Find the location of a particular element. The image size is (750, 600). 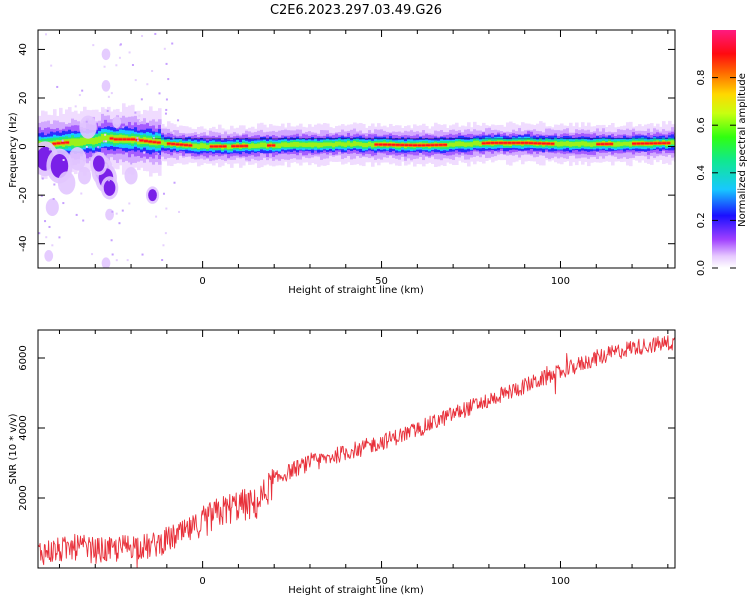

y-tick-label: 6000 is located at coordinates (23, 357).